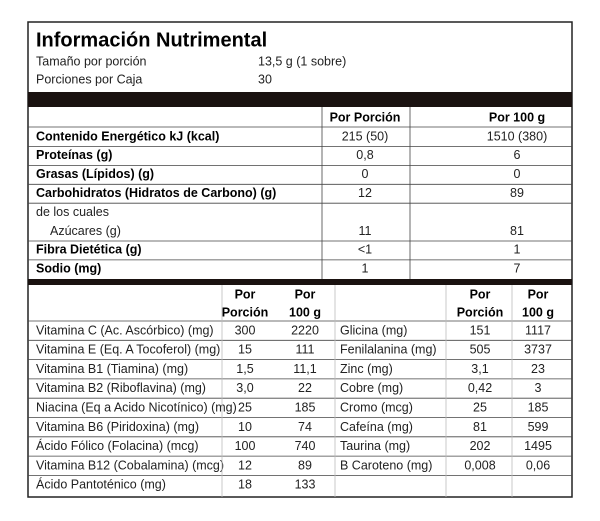 Image resolution: width=600 pixels, height=521 pixels. What do you see at coordinates (101, 484) in the screenshot?
I see `vitamin-label: Ácido Pantoténico (mg)` at bounding box center [101, 484].